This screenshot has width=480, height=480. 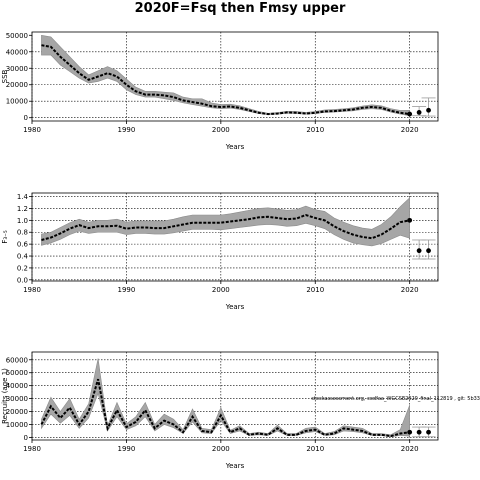 I want to click on panel2-ytick-label: 60000, so click(x=17, y=360).